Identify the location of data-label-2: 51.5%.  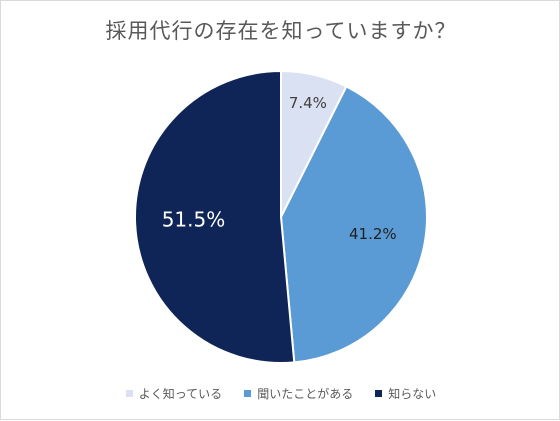
(194, 219).